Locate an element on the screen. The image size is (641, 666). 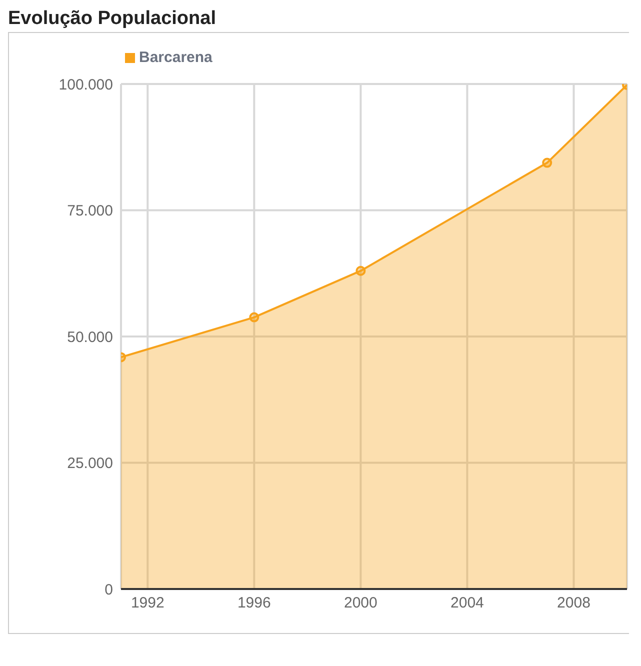
x-tick-label: 2004 is located at coordinates (467, 603).